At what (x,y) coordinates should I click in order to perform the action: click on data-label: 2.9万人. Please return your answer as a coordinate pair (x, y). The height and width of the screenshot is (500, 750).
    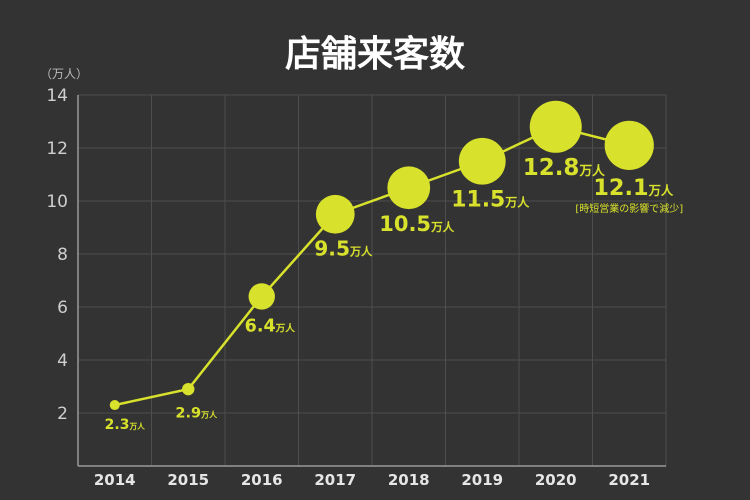
    Looking at the image, I should click on (196, 413).